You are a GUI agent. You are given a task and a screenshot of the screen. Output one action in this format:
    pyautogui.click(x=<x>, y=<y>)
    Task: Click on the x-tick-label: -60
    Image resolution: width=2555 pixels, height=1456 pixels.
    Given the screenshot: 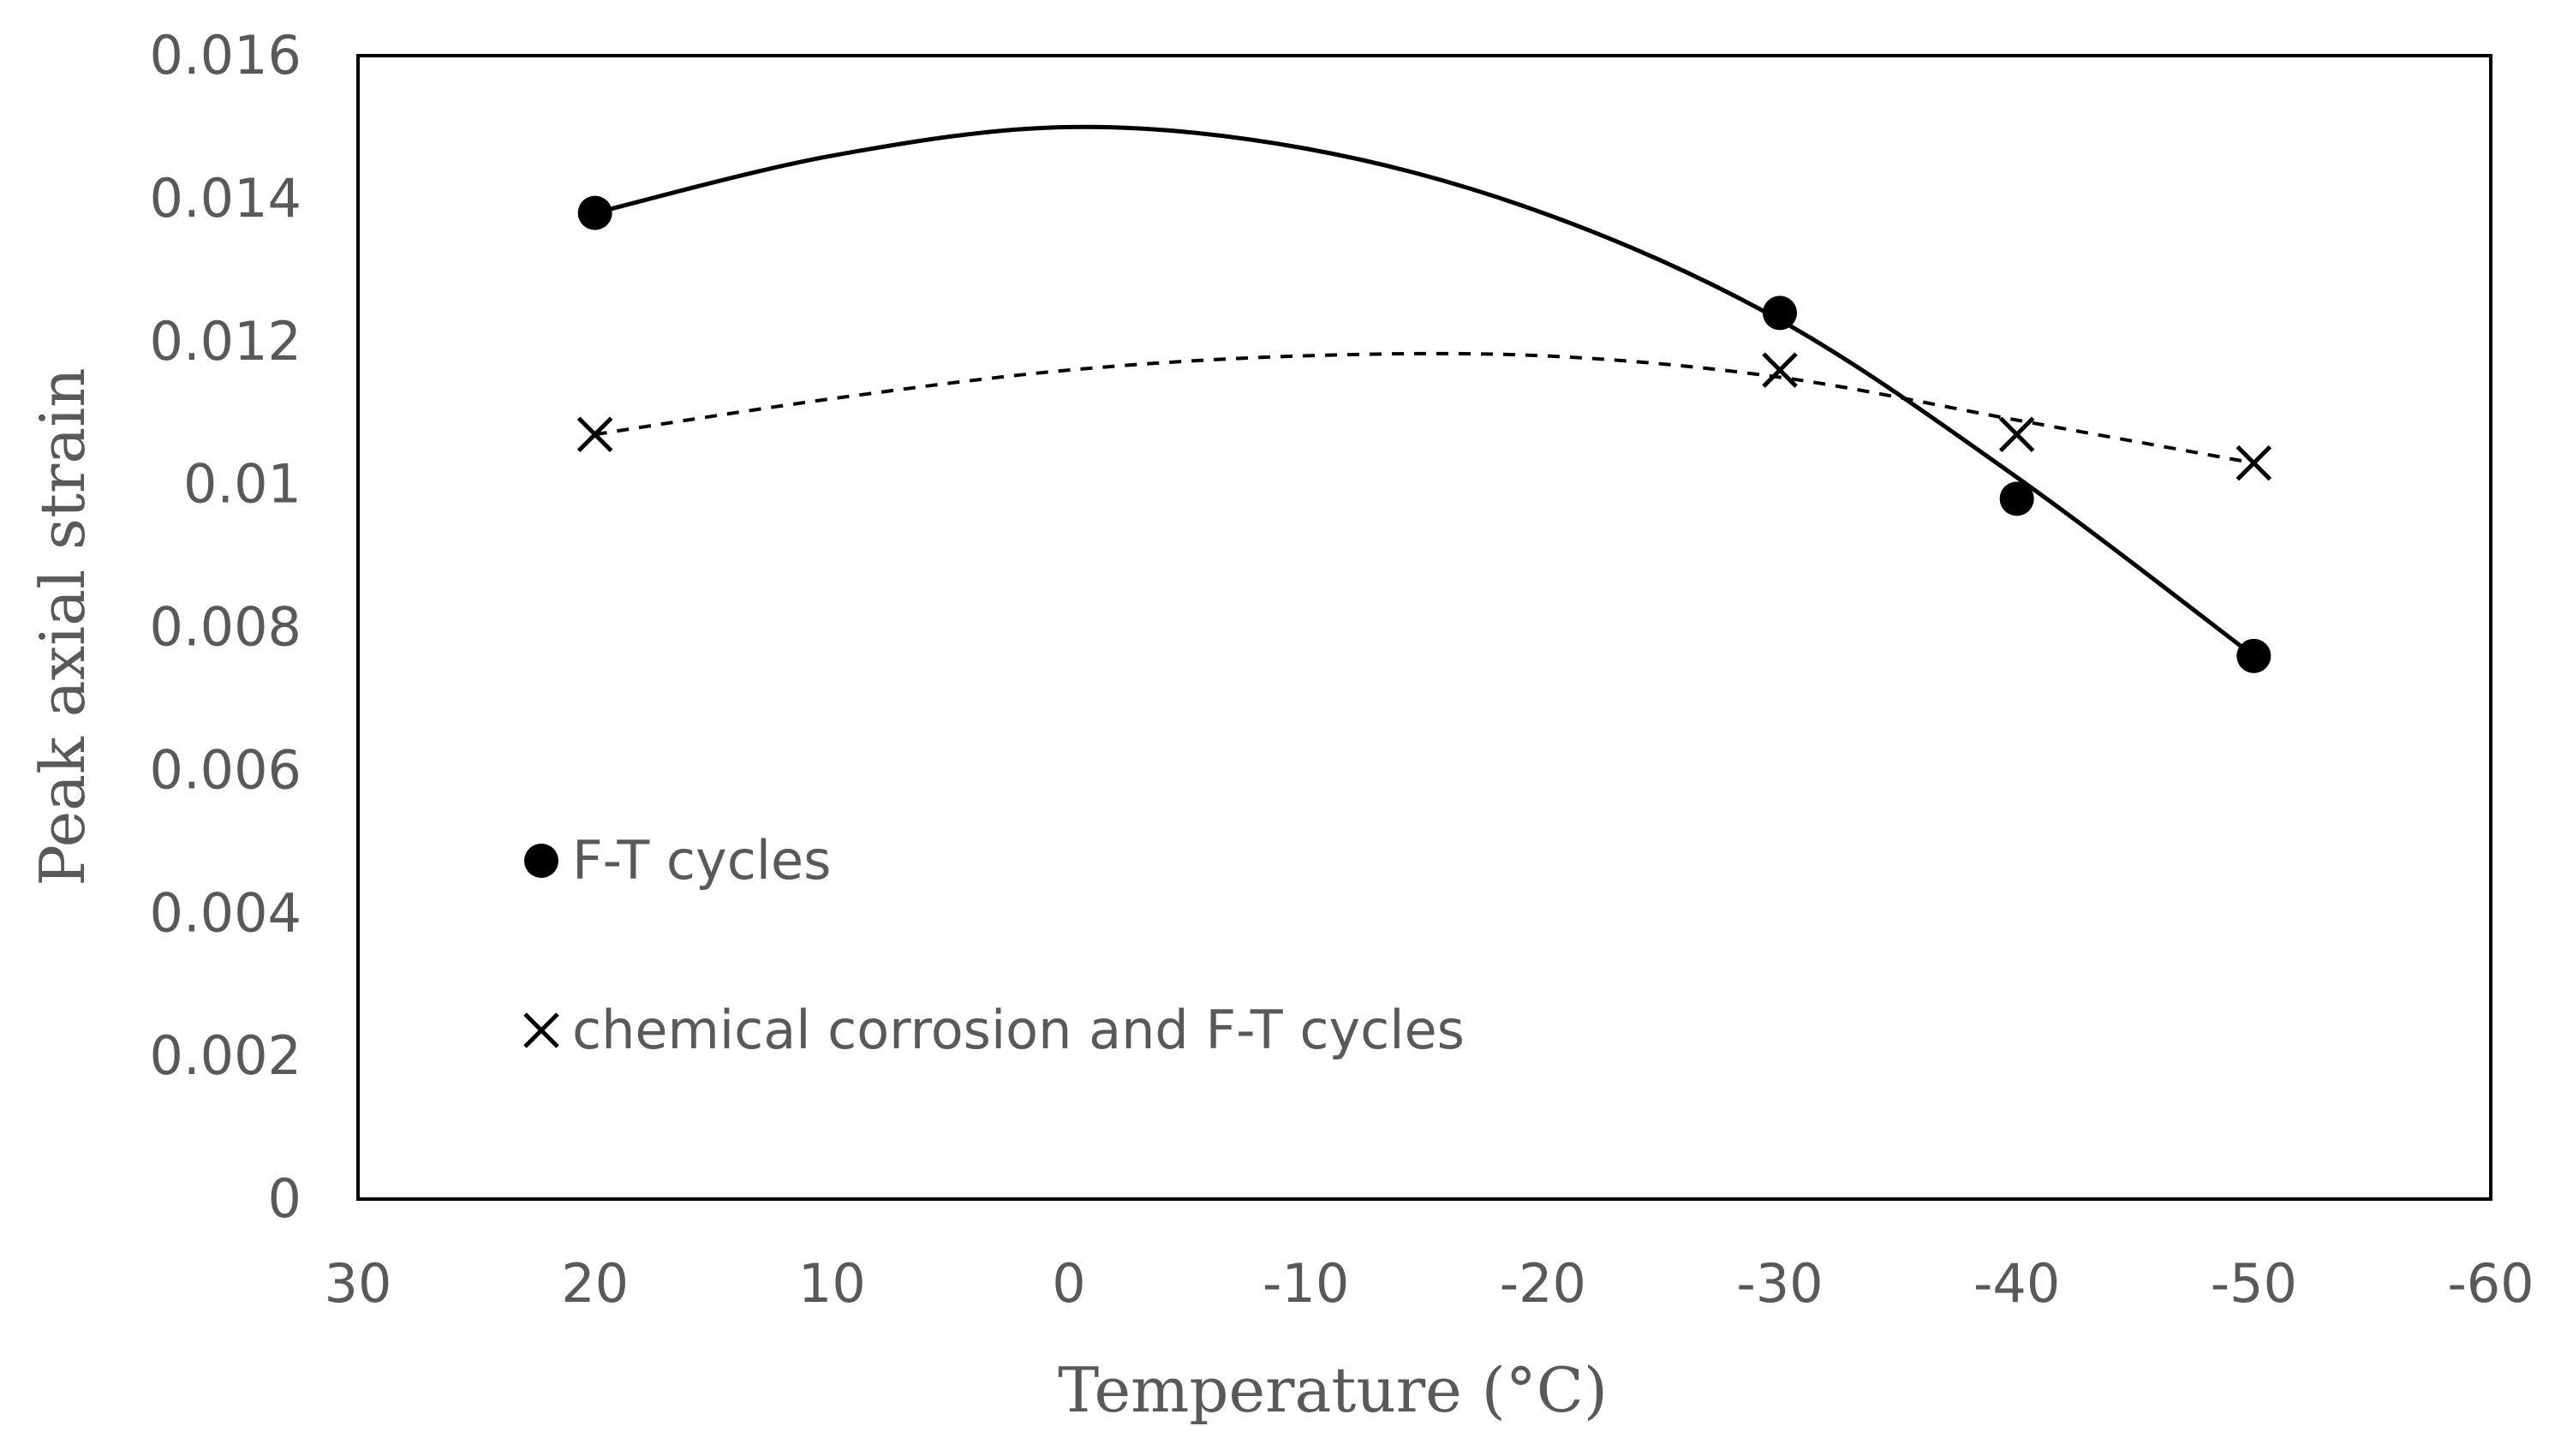 What is the action you would take?
    pyautogui.click(x=2490, y=1283)
    